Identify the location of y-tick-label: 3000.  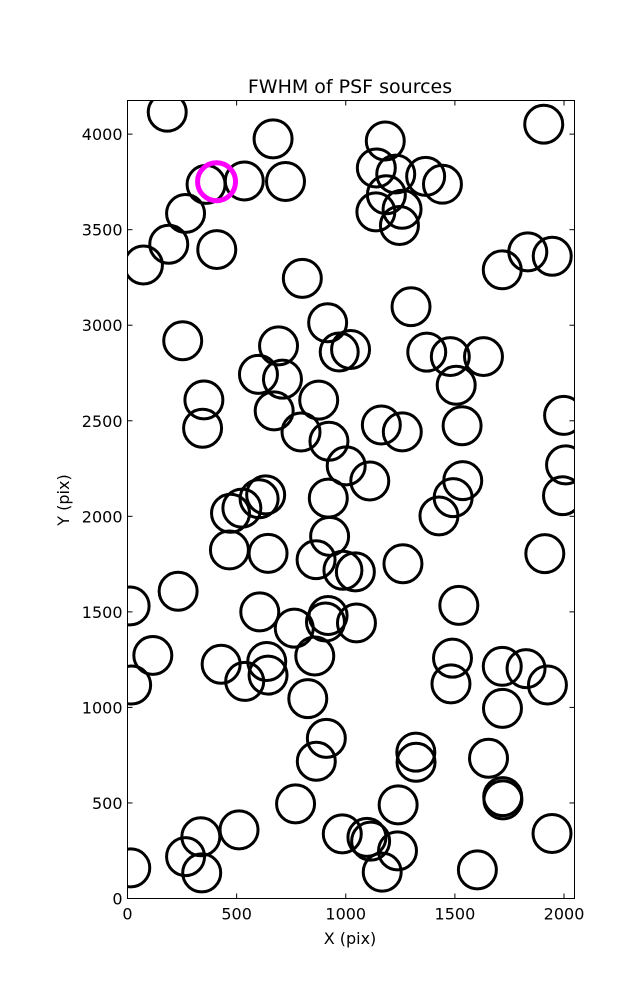
(102, 325).